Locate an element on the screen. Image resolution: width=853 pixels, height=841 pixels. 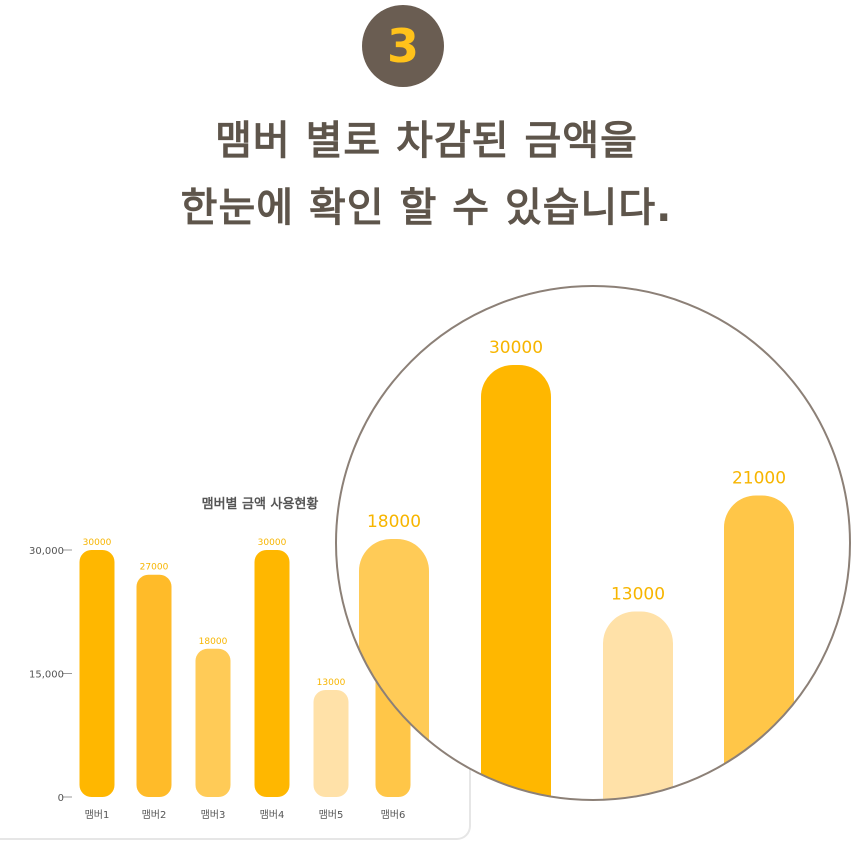
x-tick-label: 맴버1 is located at coordinates (97, 815).